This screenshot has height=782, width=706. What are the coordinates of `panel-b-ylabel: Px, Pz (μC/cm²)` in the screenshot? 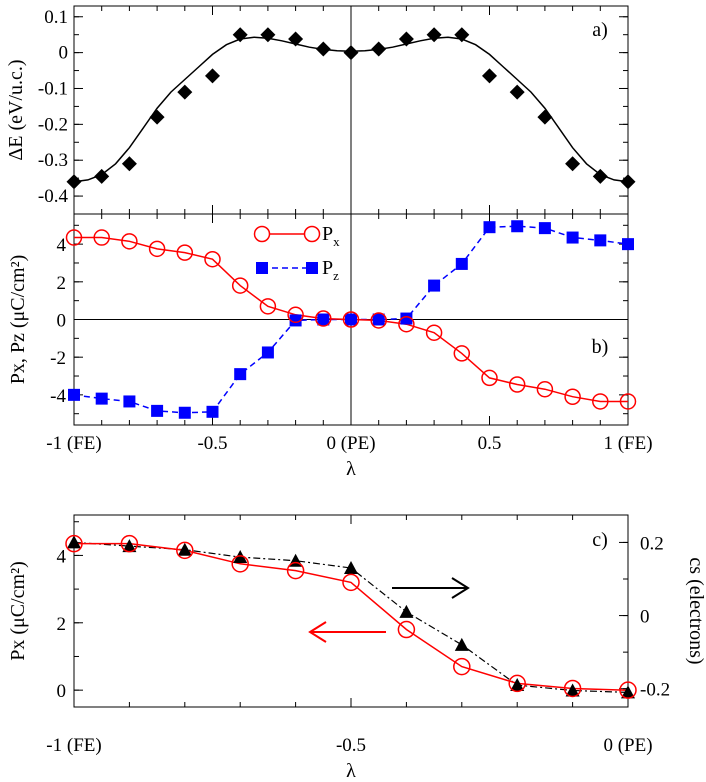 It's located at (18, 320).